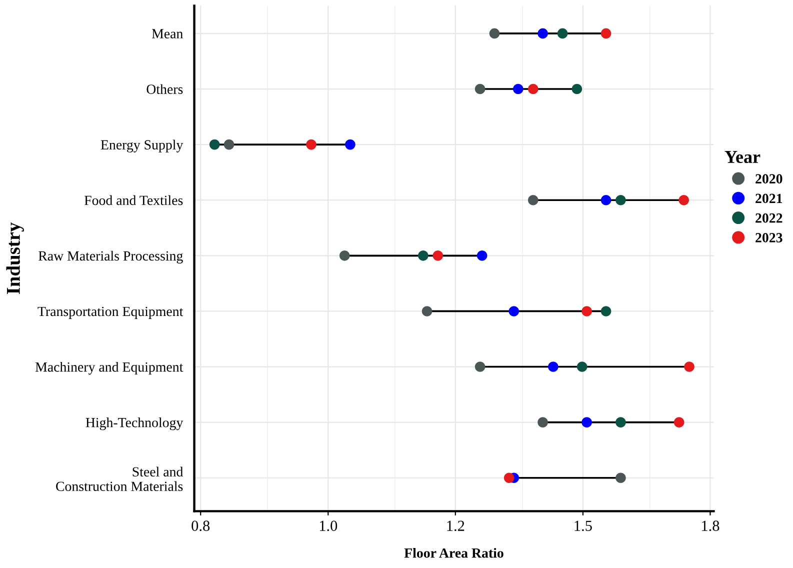 The height and width of the screenshot is (568, 793). I want to click on y-axis-title: Industry, so click(15, 258).